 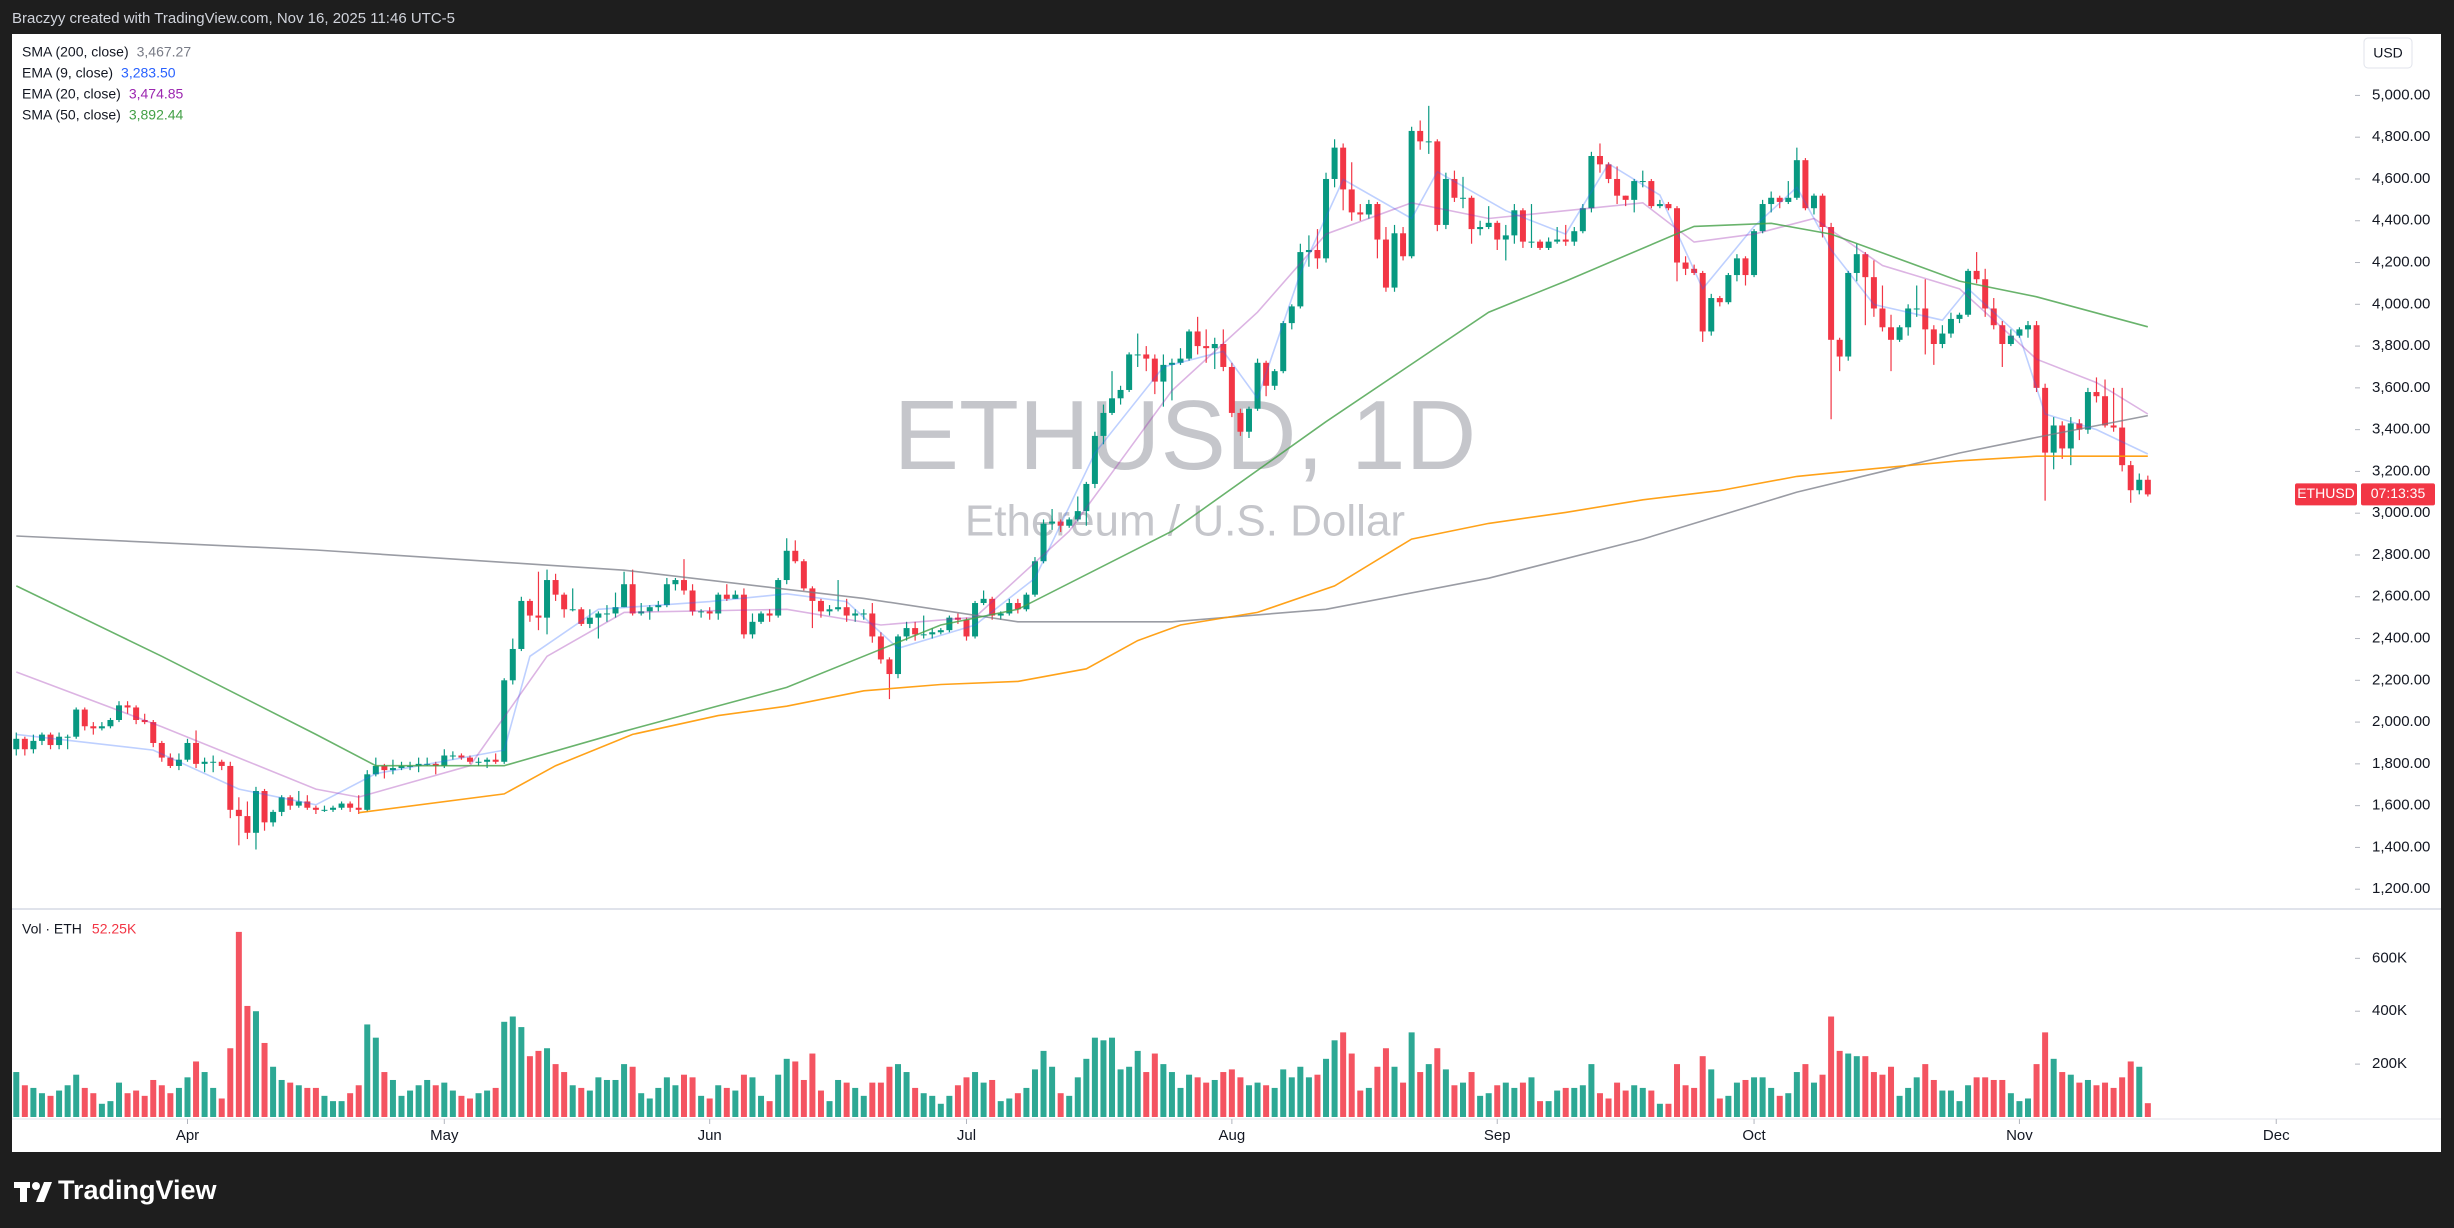 What do you see at coordinates (138, 1190) in the screenshot?
I see `footer-logo: TradingView` at bounding box center [138, 1190].